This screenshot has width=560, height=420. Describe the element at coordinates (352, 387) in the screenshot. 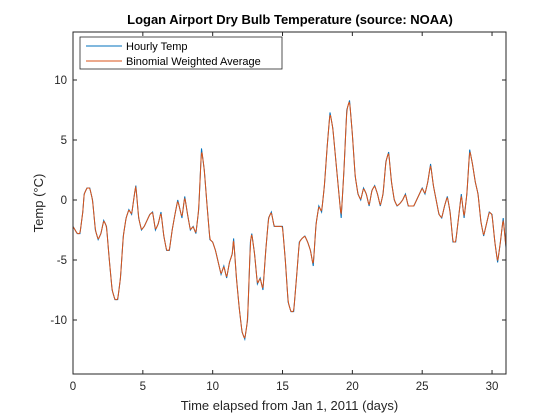

I see `x-tick-label: 20` at that location.